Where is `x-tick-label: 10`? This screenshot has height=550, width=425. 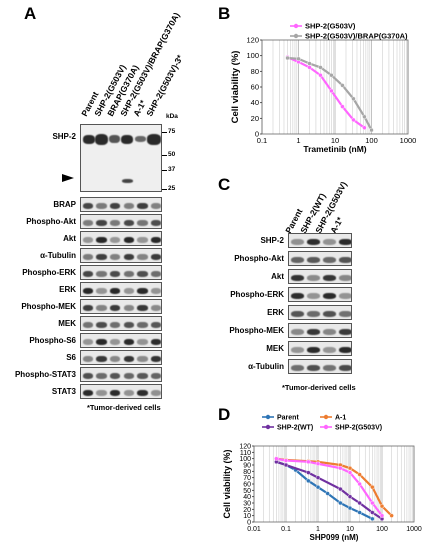 x-tick-label: 10 is located at coordinates (335, 140).